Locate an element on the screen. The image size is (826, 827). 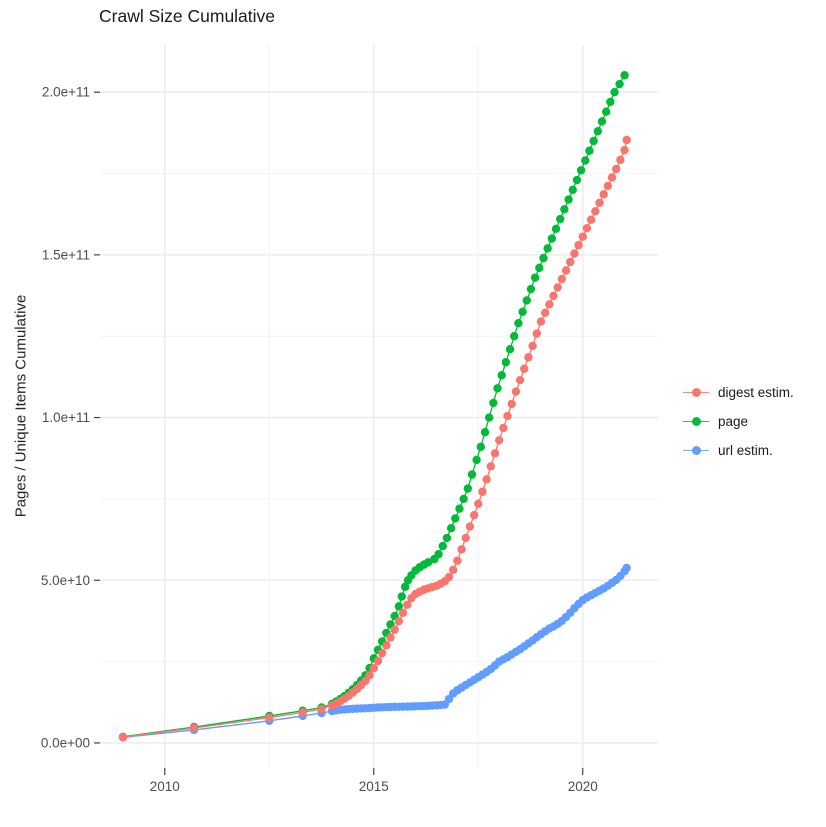
legend-item-page: page is located at coordinates (738, 421).